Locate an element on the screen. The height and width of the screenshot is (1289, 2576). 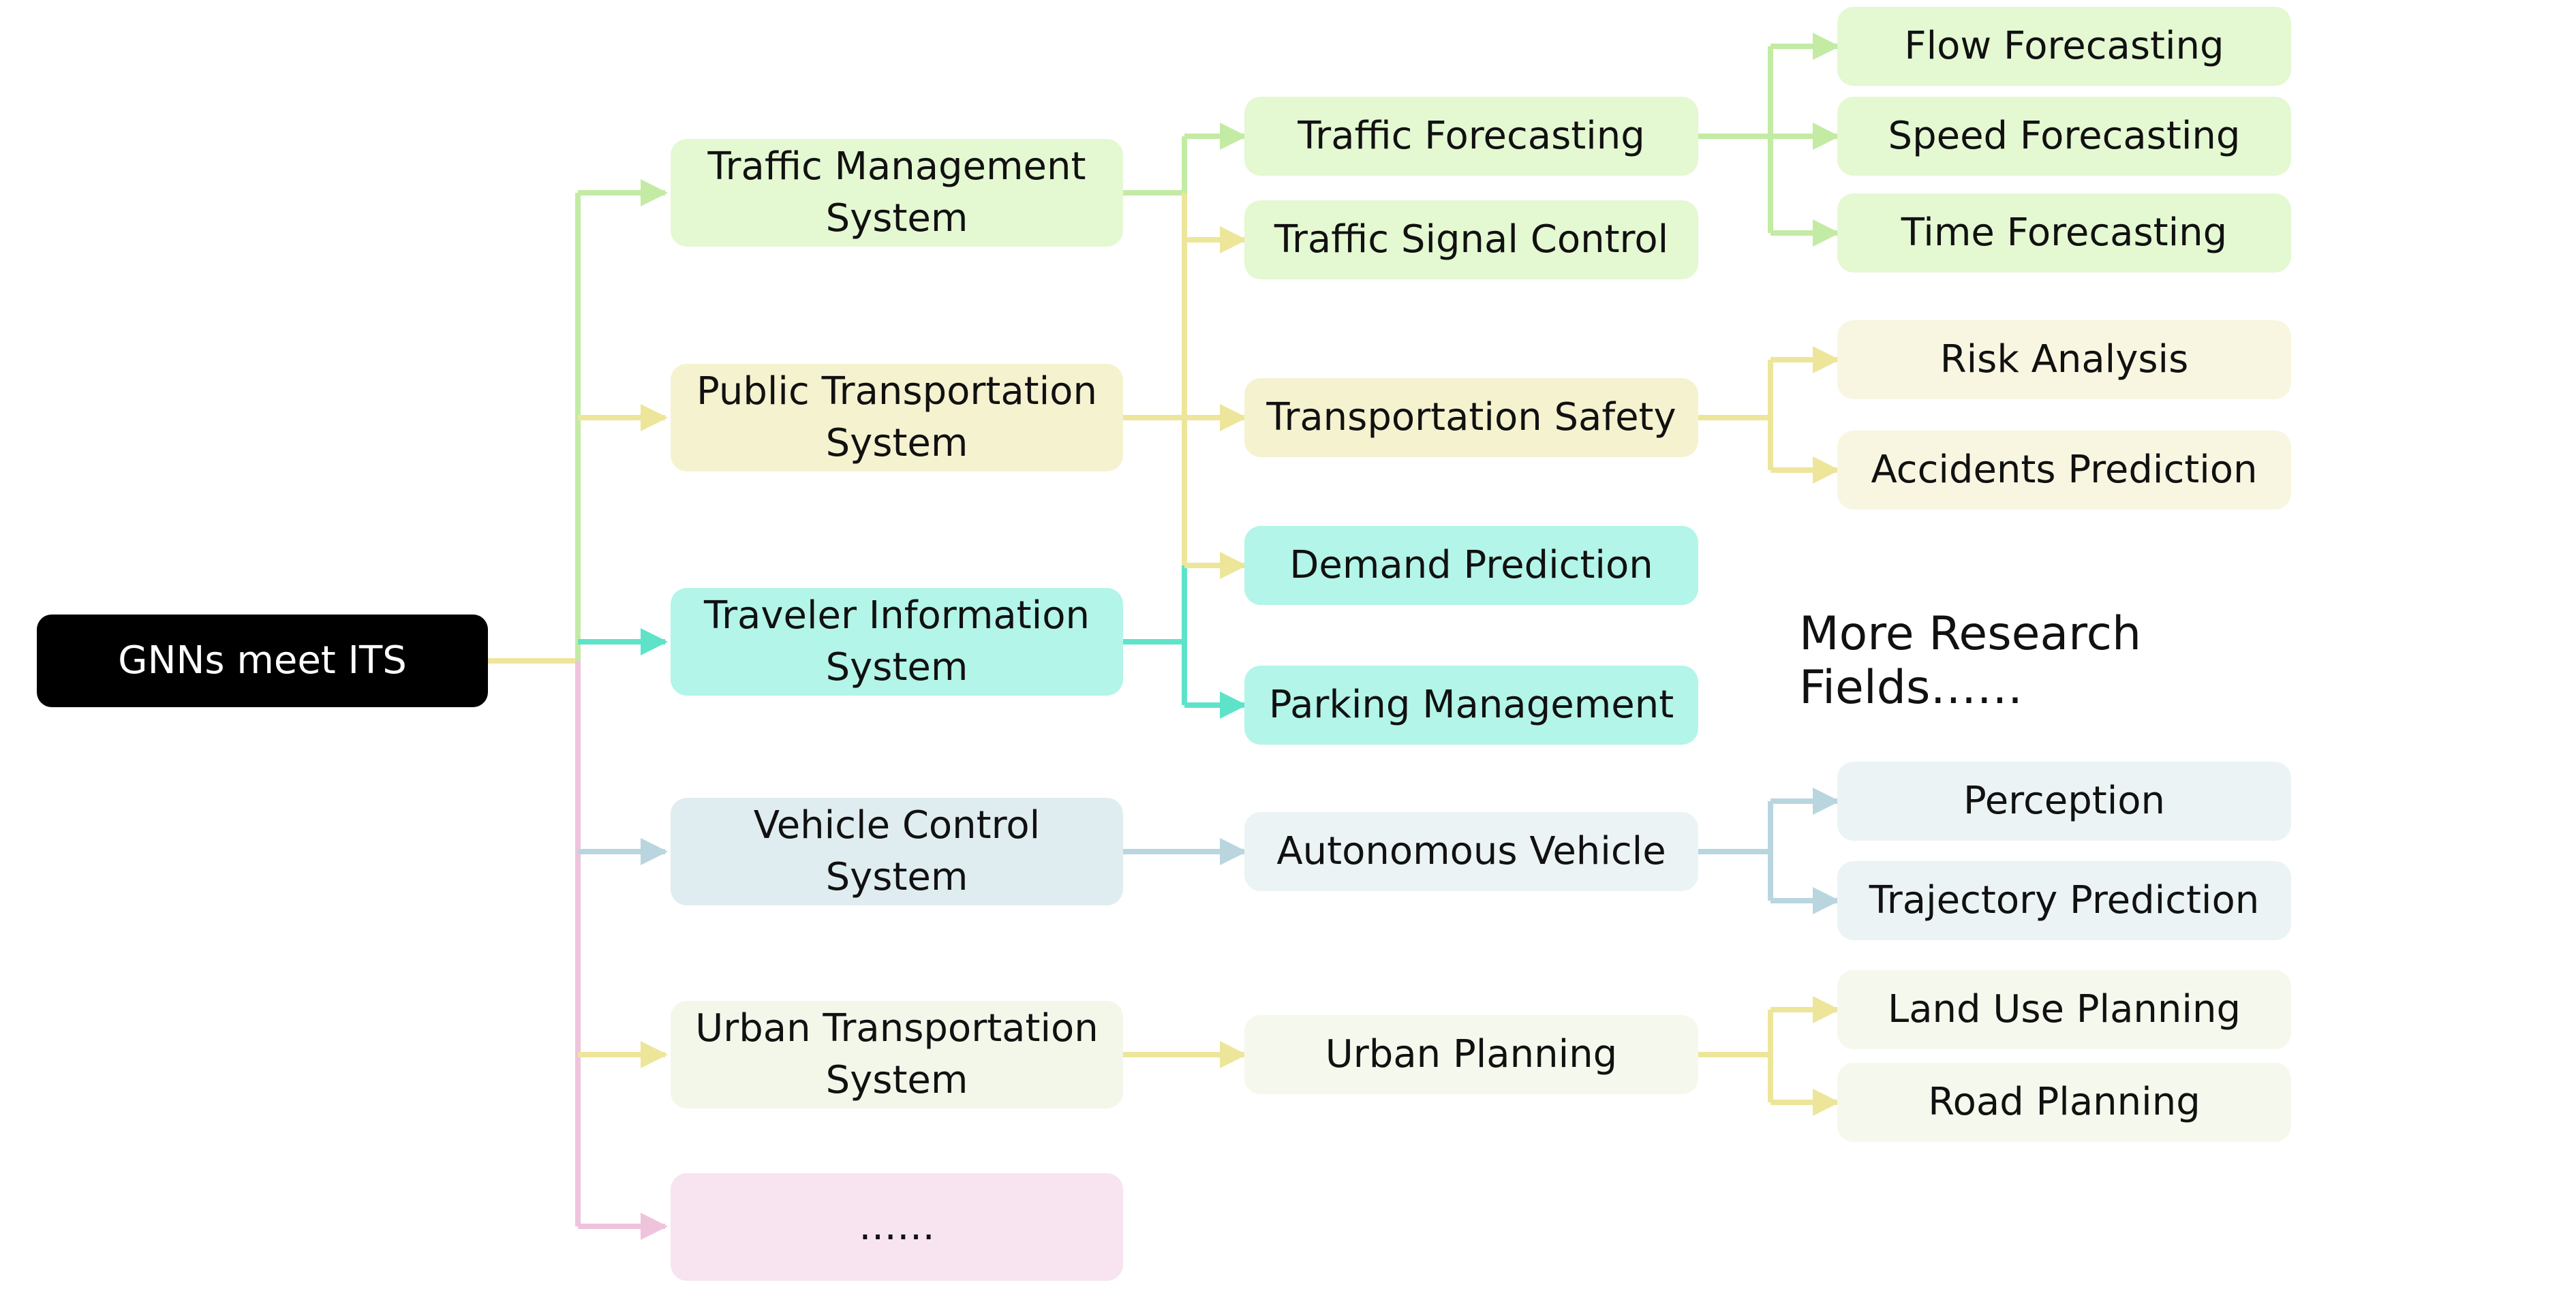
system-urban-transportation: Urban Transportation System is located at coordinates (897, 1054).